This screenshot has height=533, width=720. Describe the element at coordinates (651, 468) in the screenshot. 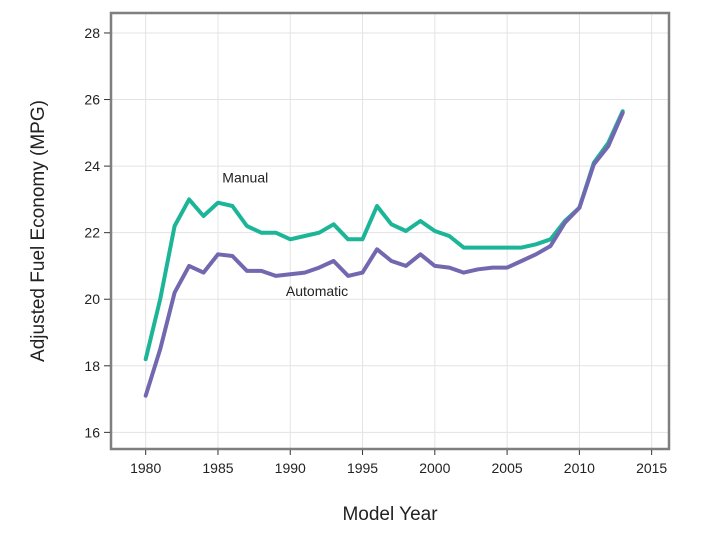

I see `x-tick-label: 2015` at that location.